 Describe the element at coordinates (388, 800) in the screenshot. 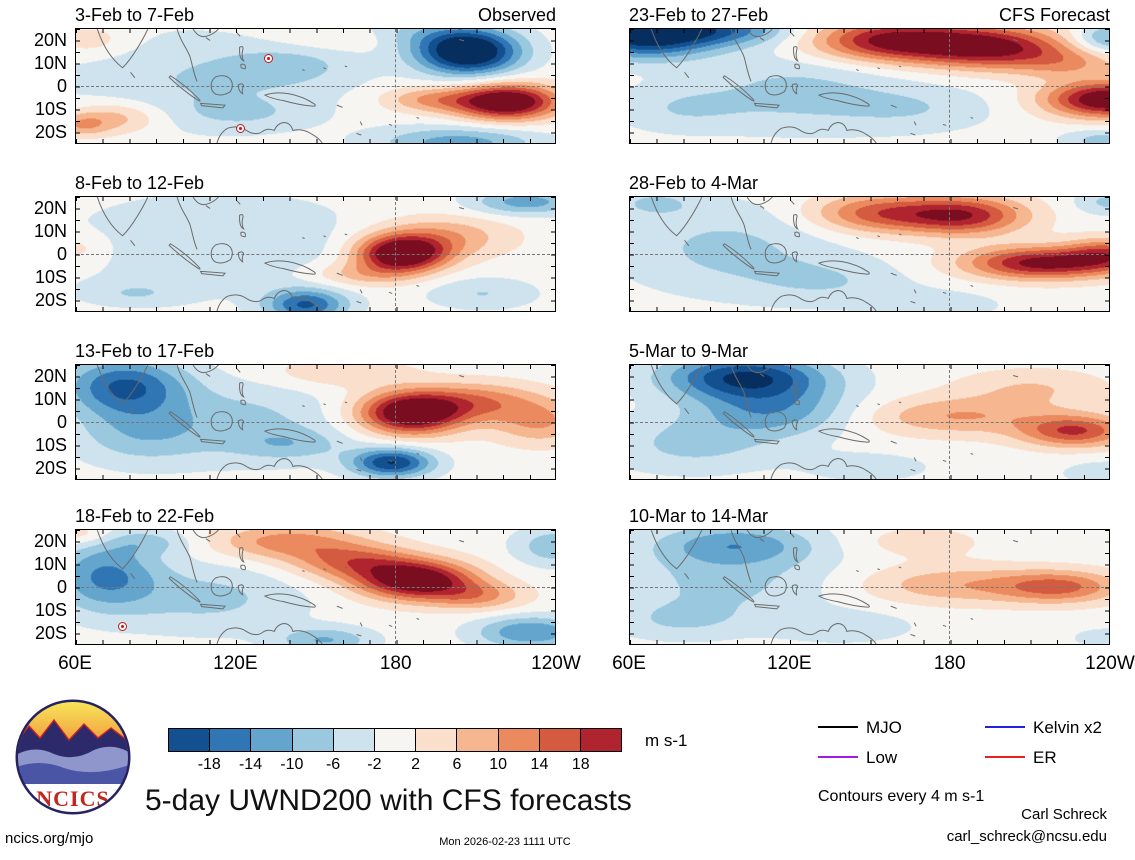

I see `figure-title: 5-day UWND200 with CFS forecasts` at that location.